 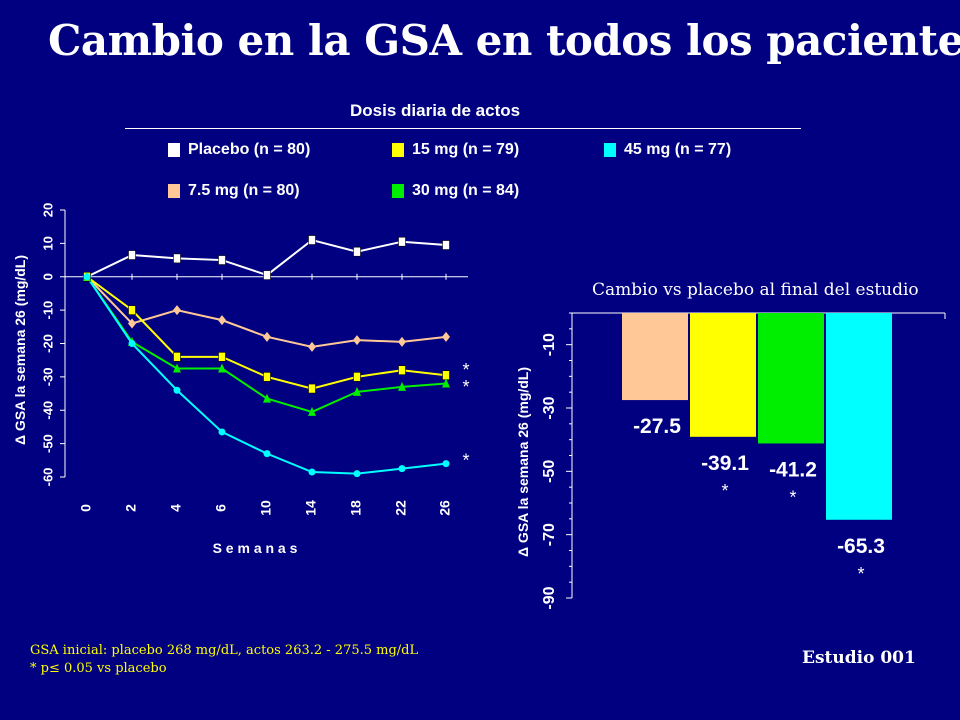 What do you see at coordinates (678, 149) in the screenshot?
I see `legend-label-45mg: 45 mg (n = 77)` at bounding box center [678, 149].